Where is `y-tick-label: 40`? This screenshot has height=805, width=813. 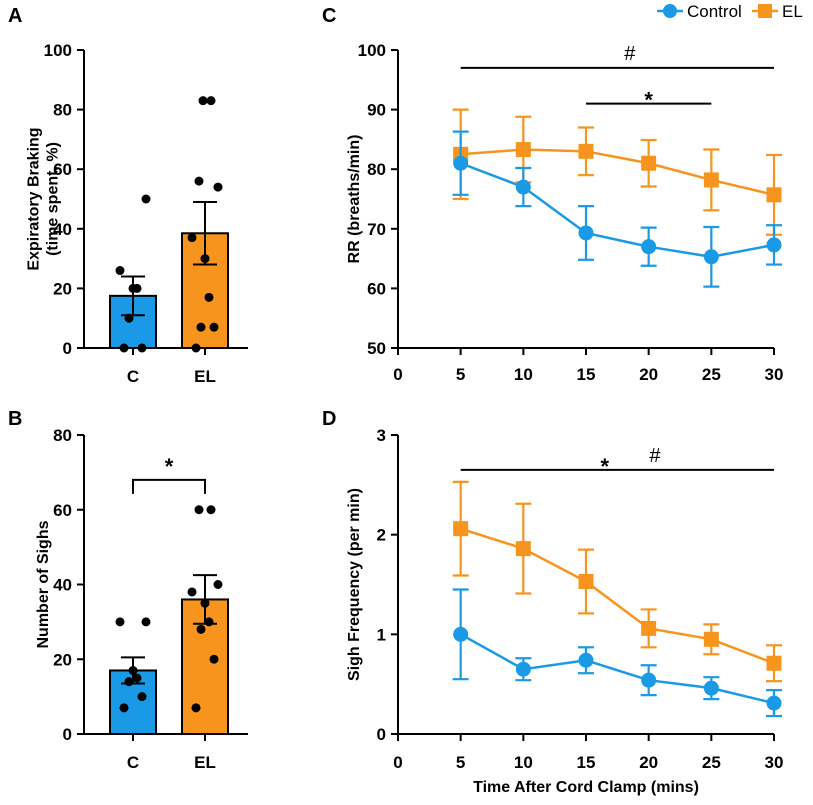
y-tick-label: 40 is located at coordinates (62, 585).